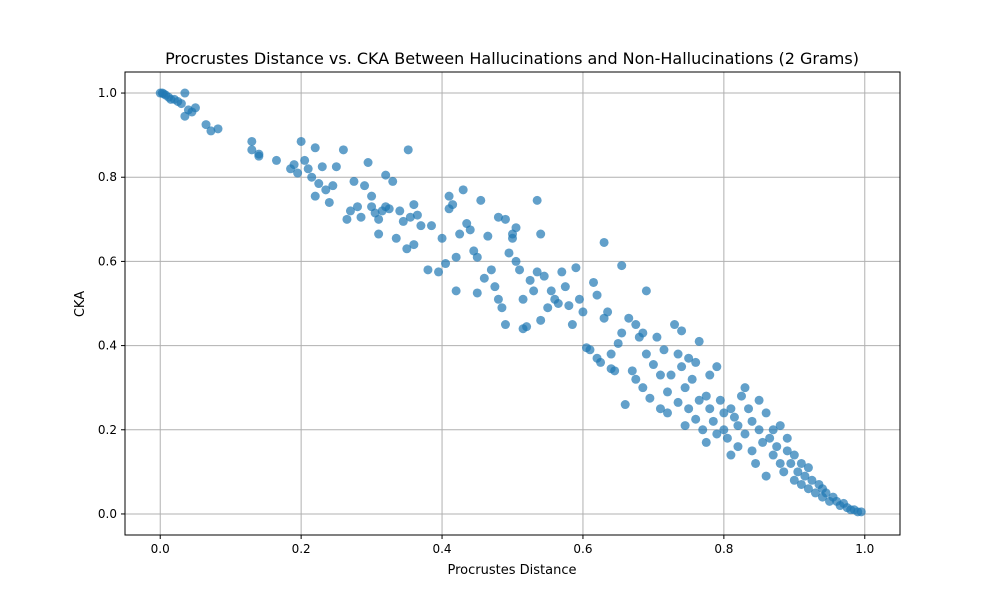  Describe the element at coordinates (107, 346) in the screenshot. I see `y-tick-label: 0.4` at that location.